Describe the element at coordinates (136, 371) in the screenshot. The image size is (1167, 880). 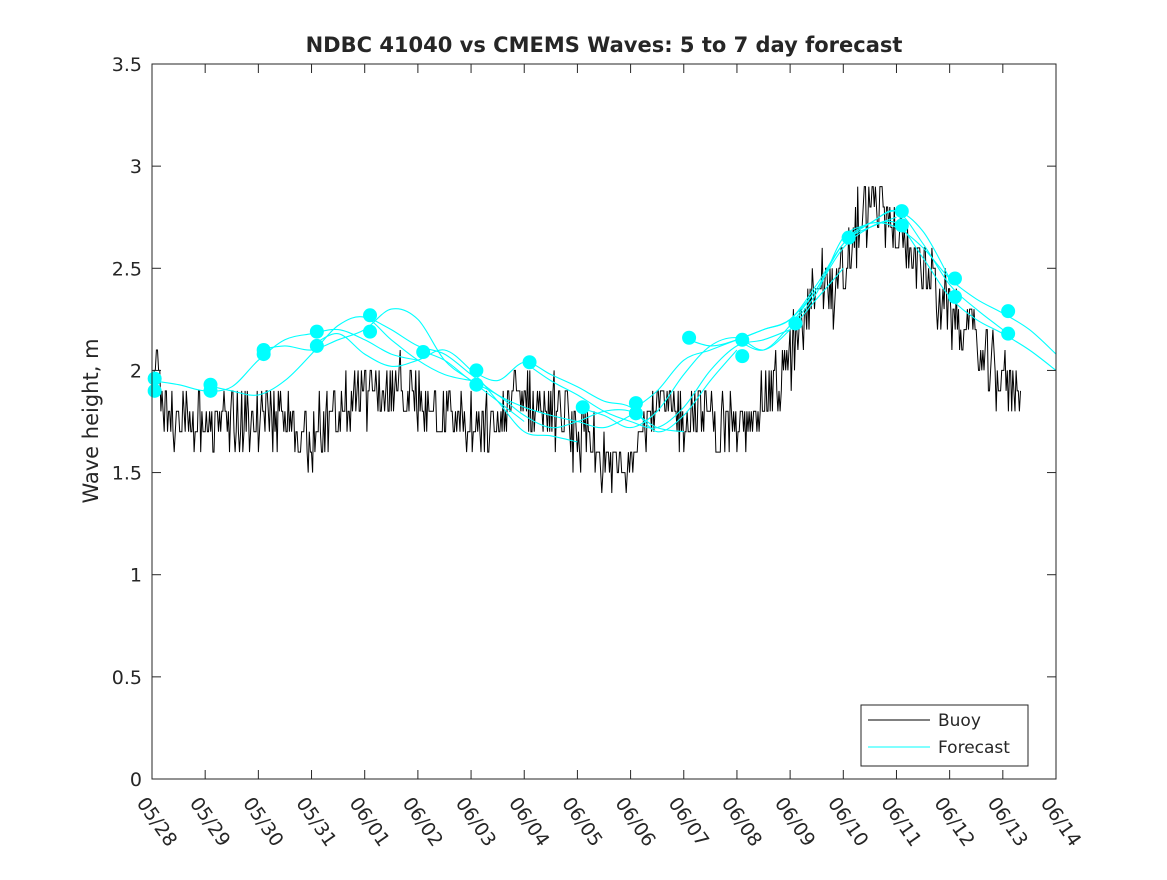
I see `y-tick-label: 2` at that location.